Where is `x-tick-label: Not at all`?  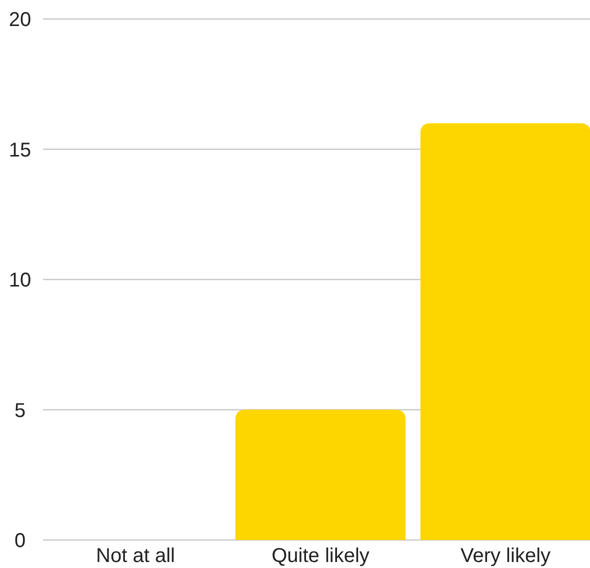
x-tick-label: Not at all is located at coordinates (135, 556).